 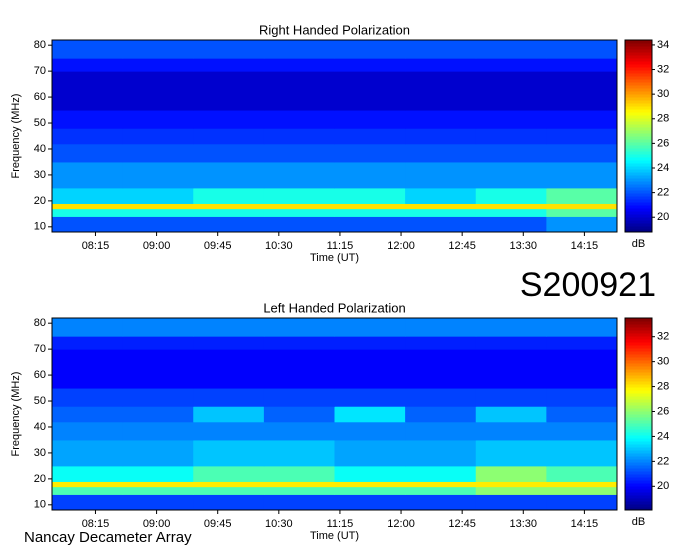 What do you see at coordinates (638, 414) in the screenshot?
I see `colorbar-frame` at bounding box center [638, 414].